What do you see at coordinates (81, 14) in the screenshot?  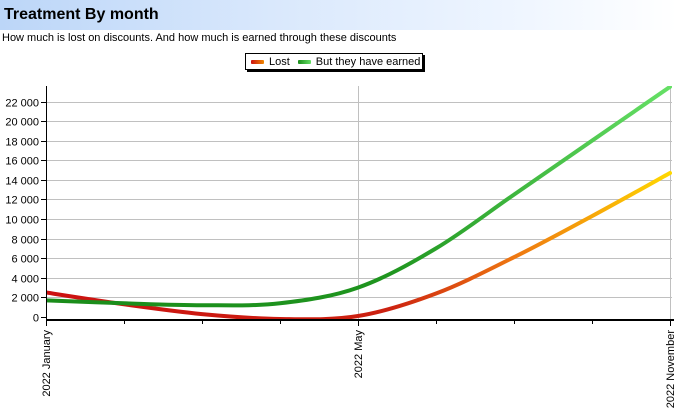 I see `chart-title: Treatment By month` at bounding box center [81, 14].